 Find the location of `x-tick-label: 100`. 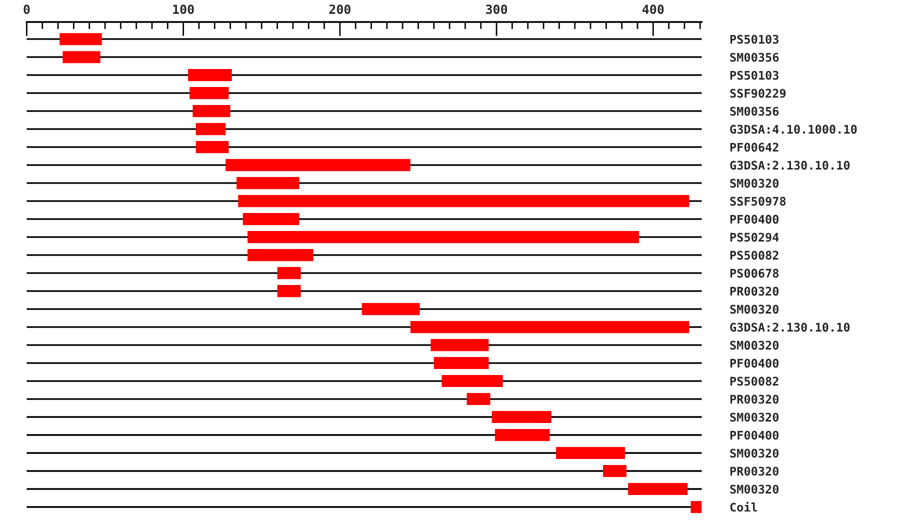

x-tick-label: 100 is located at coordinates (183, 9).